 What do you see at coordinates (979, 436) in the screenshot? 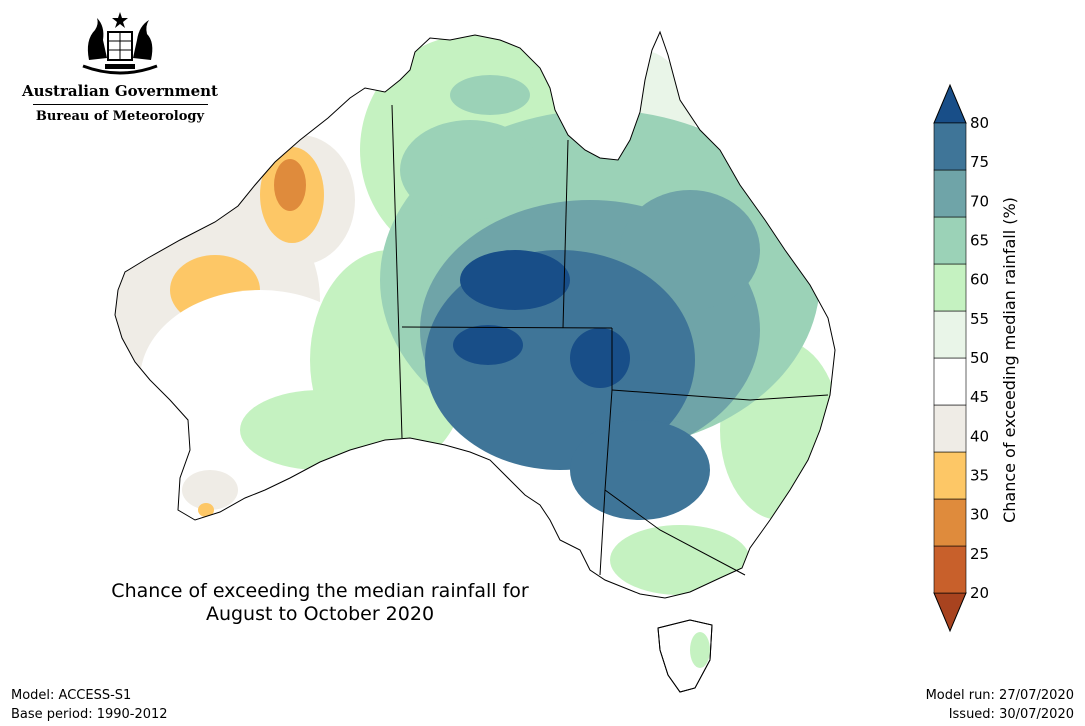
I see `legend-tick-label: 40` at bounding box center [979, 436].